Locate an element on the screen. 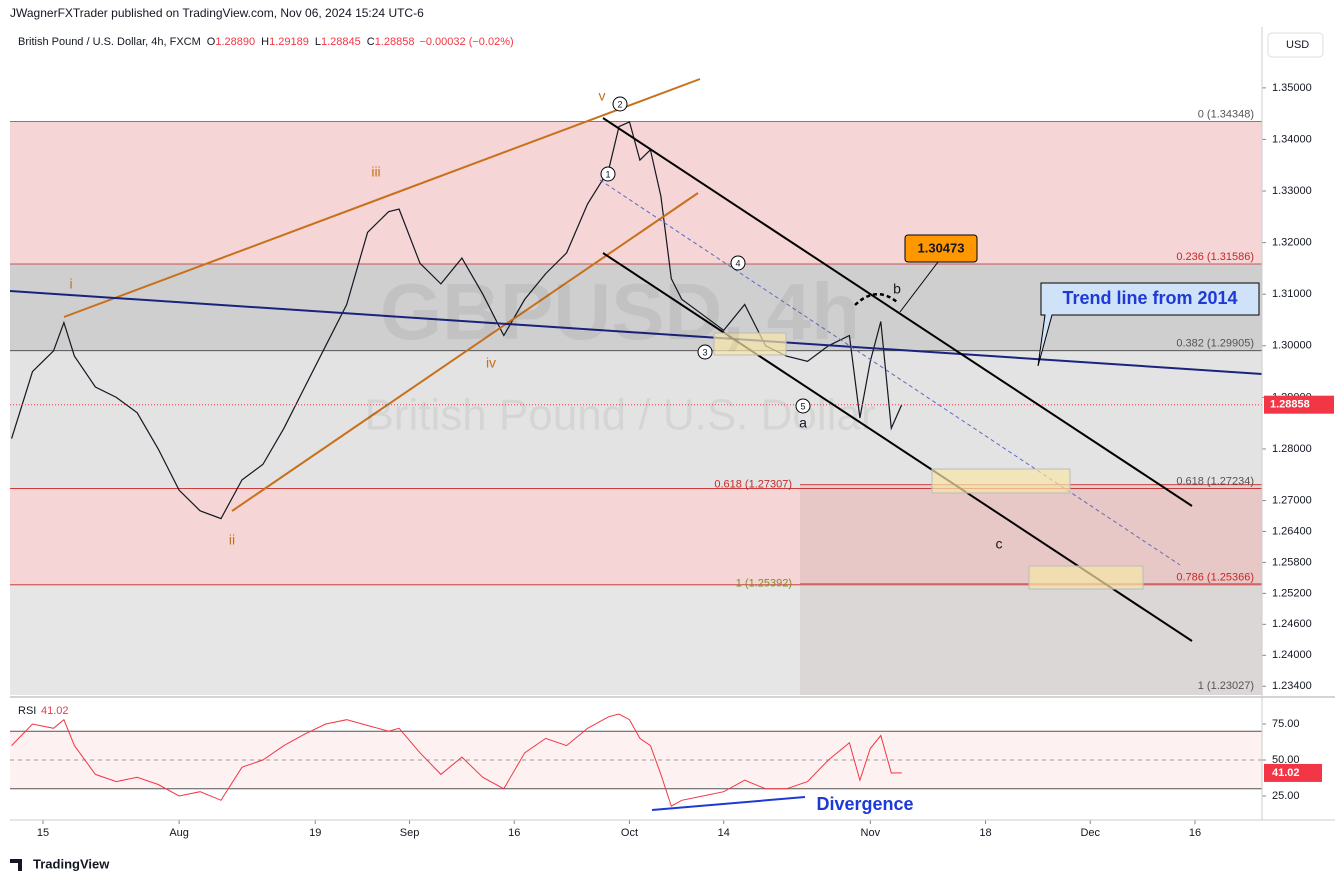 Image resolution: width=1335 pixels, height=888 pixels. projection-zone is located at coordinates (1031, 589).